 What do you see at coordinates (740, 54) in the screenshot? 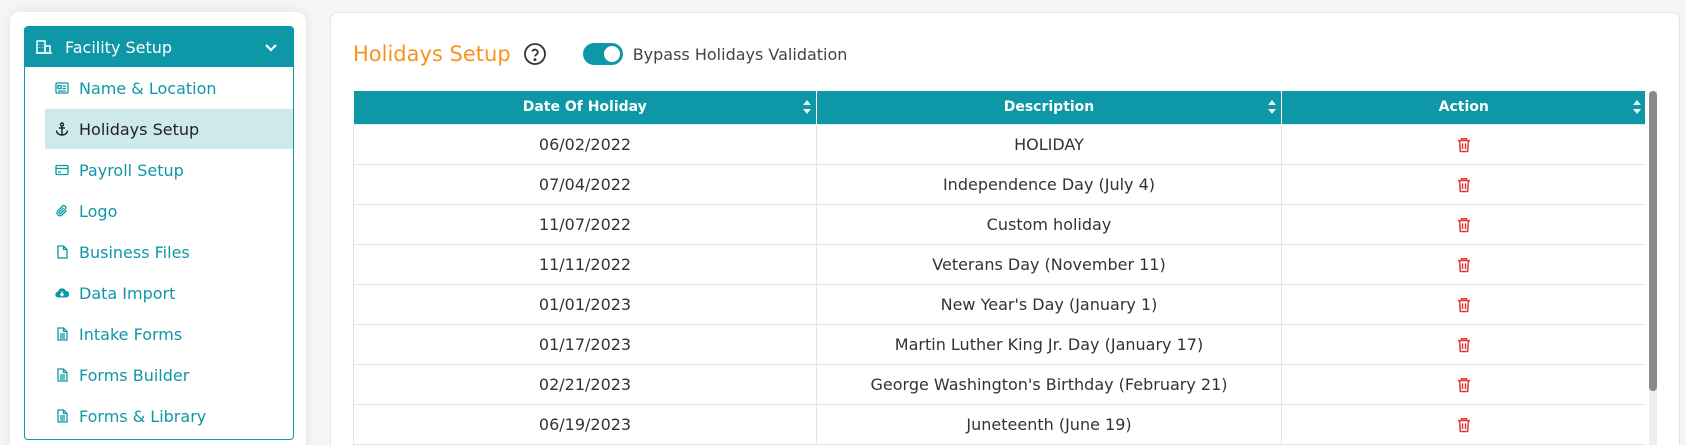
I see `bypass-validation-label: Bypass Holidays Validation` at bounding box center [740, 54].